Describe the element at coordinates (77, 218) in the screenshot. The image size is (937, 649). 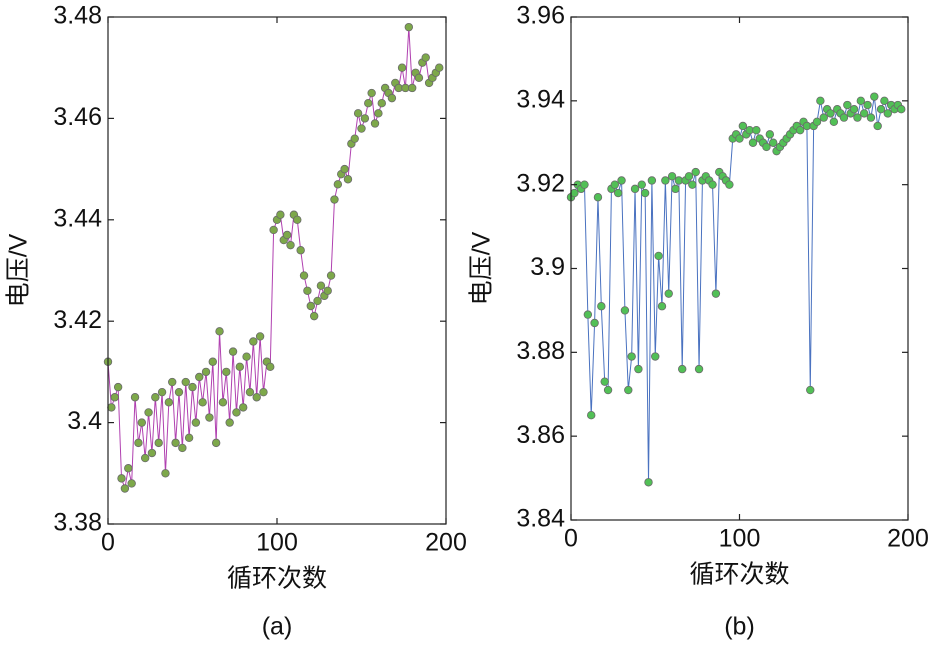
I see `y-tick-label: 3.44` at that location.